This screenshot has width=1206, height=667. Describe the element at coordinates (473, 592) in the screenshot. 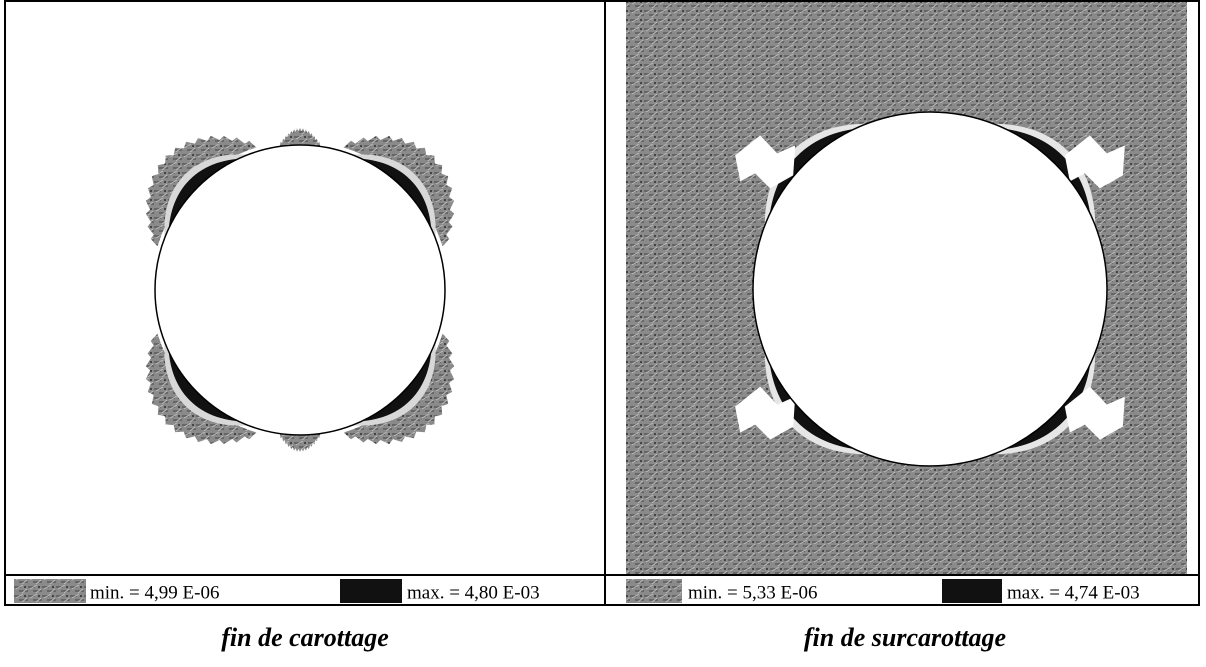

I see `legend-max: max. = 4,80 E-03` at that location.